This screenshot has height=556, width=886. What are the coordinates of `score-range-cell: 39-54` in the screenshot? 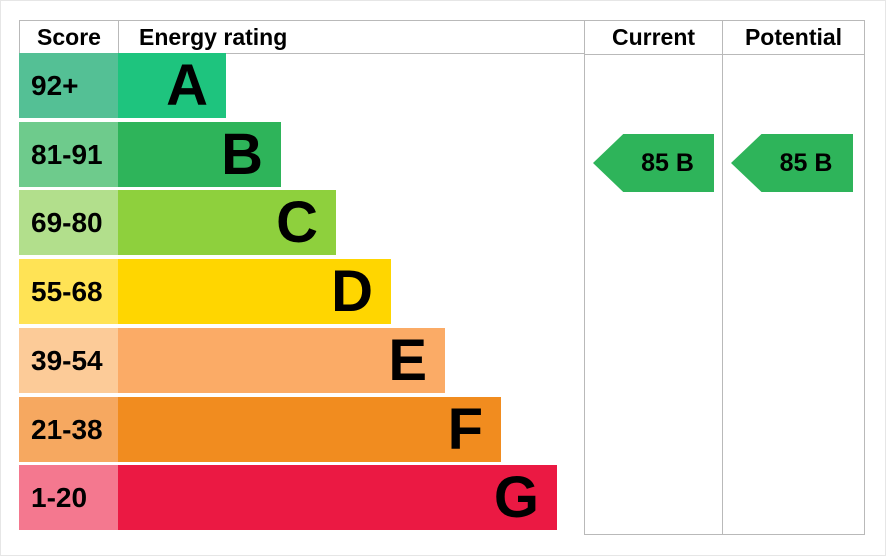 It's located at (68, 360).